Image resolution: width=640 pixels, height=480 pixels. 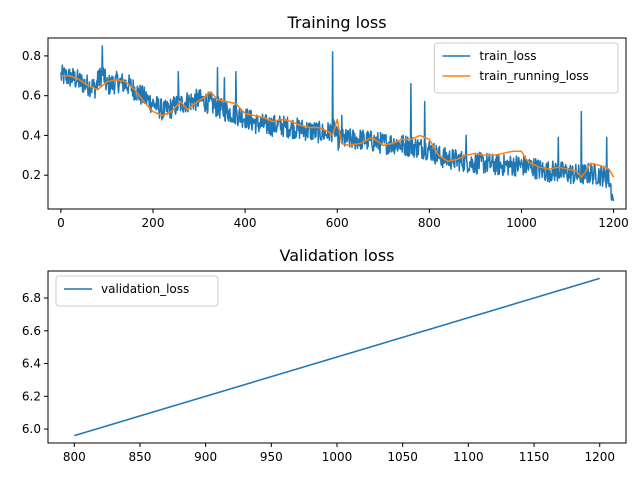 I want to click on y-tick-label: 6.0, so click(x=31, y=429).